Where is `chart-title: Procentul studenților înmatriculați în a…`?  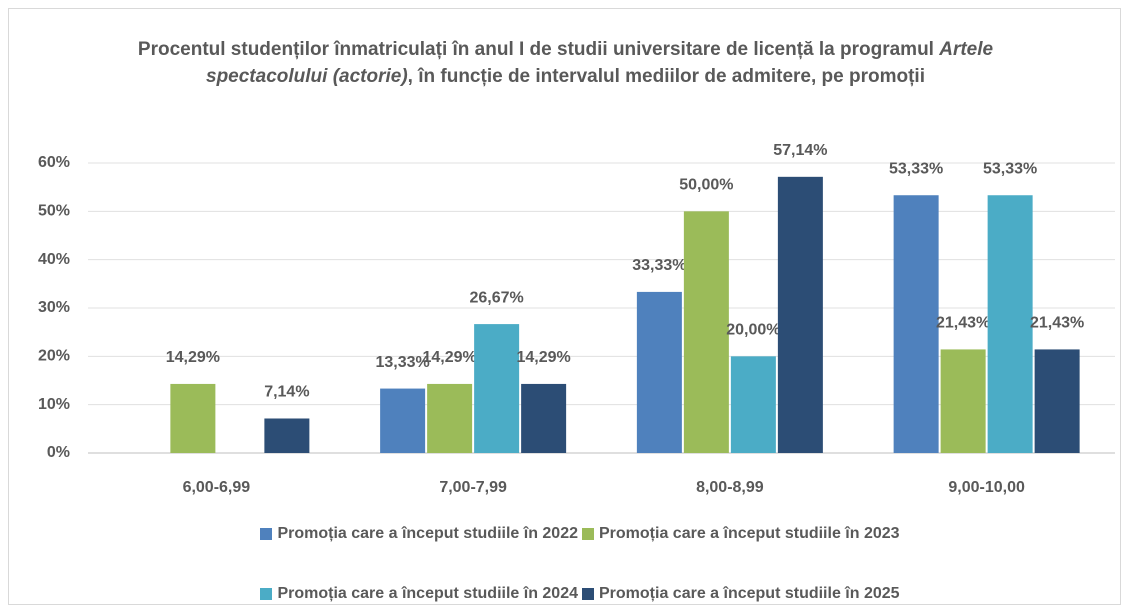
chart-title: Procentul studenților înmatriculați în a… is located at coordinates (565, 63).